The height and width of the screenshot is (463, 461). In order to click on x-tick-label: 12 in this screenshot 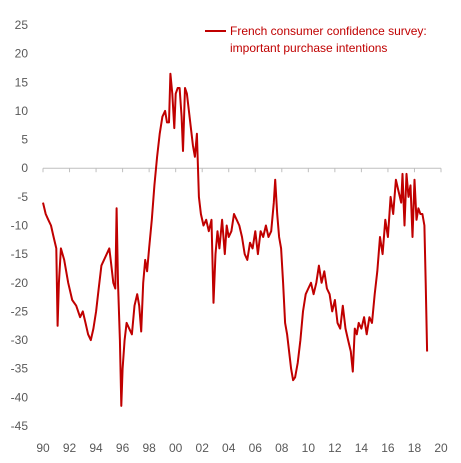, I will do `click(335, 448)`.